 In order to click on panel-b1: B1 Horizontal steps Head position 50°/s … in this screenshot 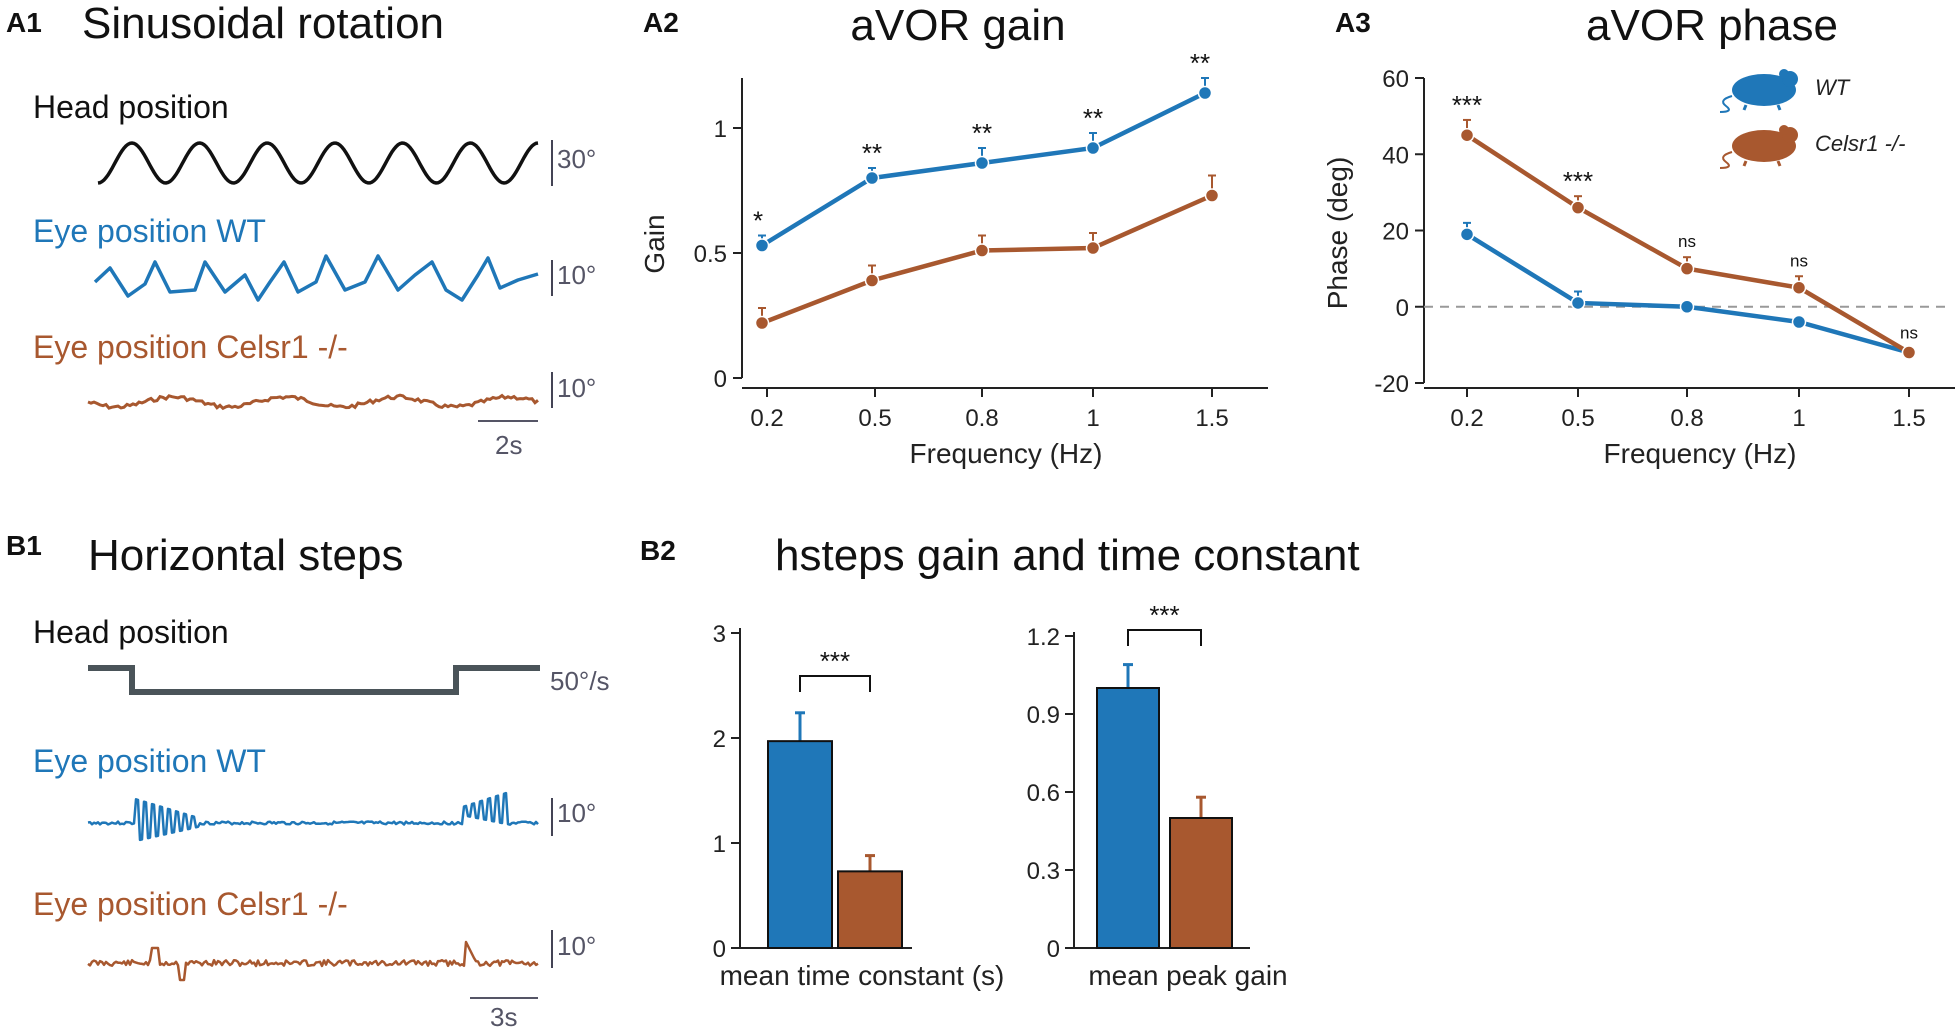, I will do `click(308, 780)`.